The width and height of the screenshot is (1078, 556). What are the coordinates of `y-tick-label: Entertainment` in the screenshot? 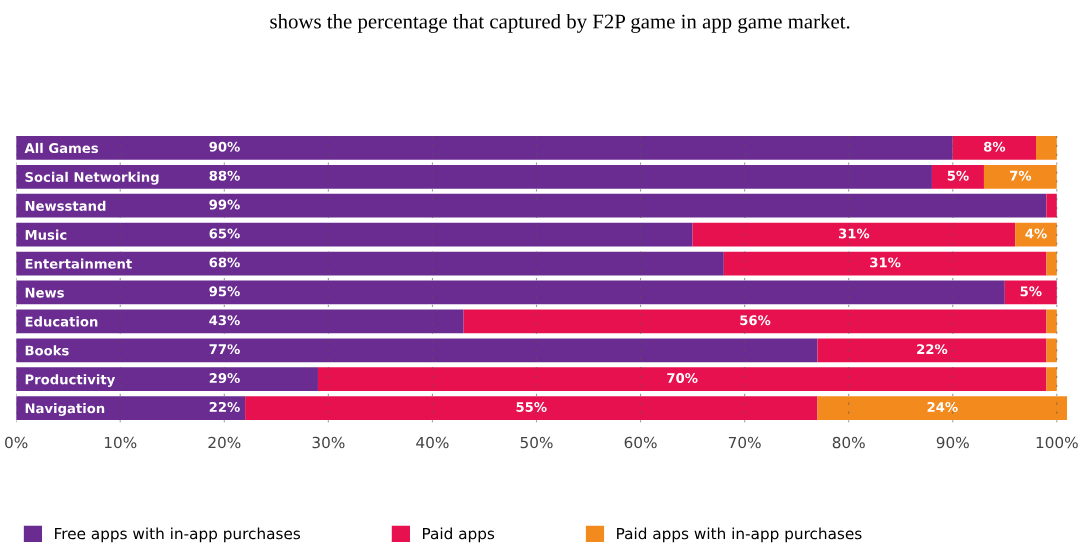 It's located at (78, 263).